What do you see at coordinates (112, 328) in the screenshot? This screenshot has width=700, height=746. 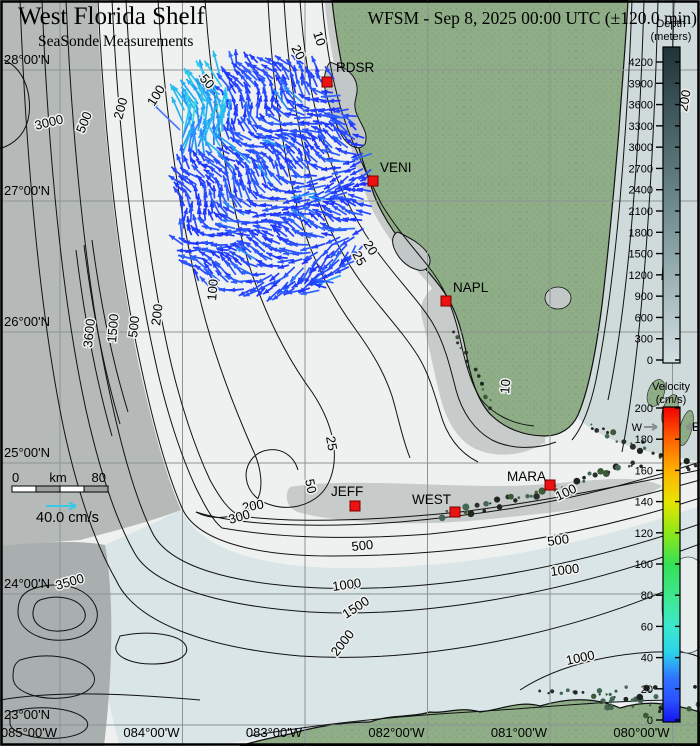 I see `contour-label: 1500` at bounding box center [112, 328].